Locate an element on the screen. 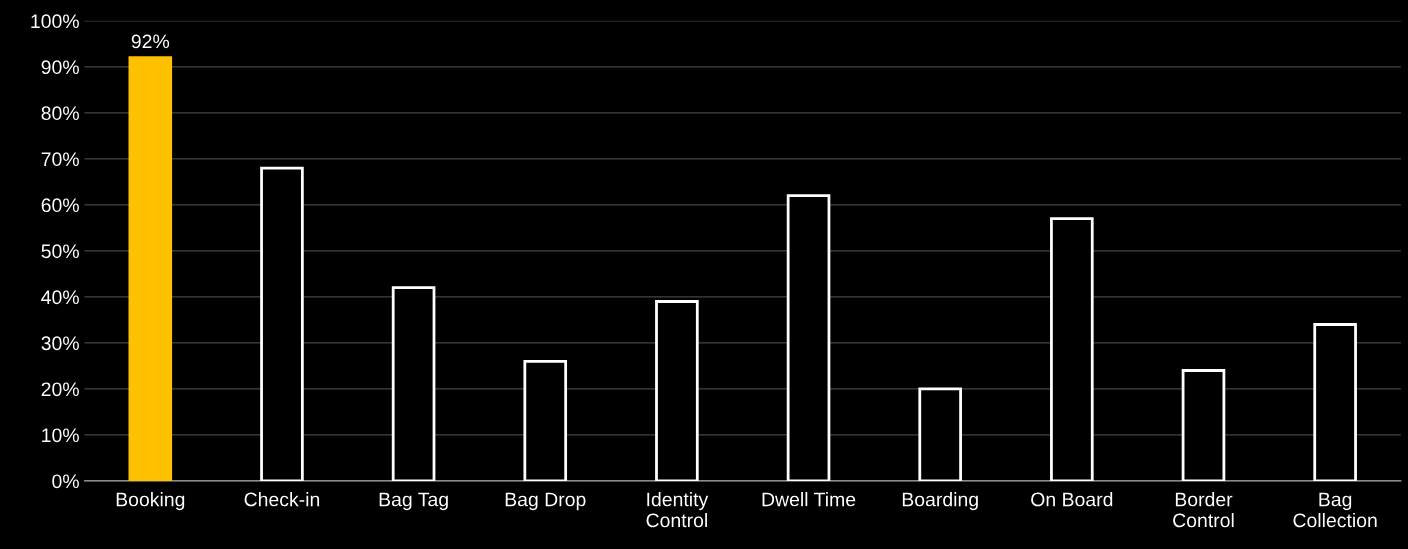 The width and height of the screenshot is (1408, 549). y-tick-label: 70% is located at coordinates (60, 159).